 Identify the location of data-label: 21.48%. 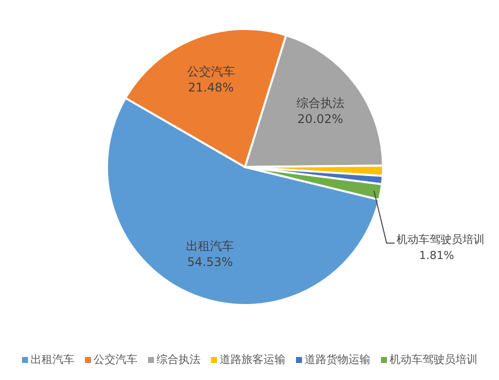
(211, 87).